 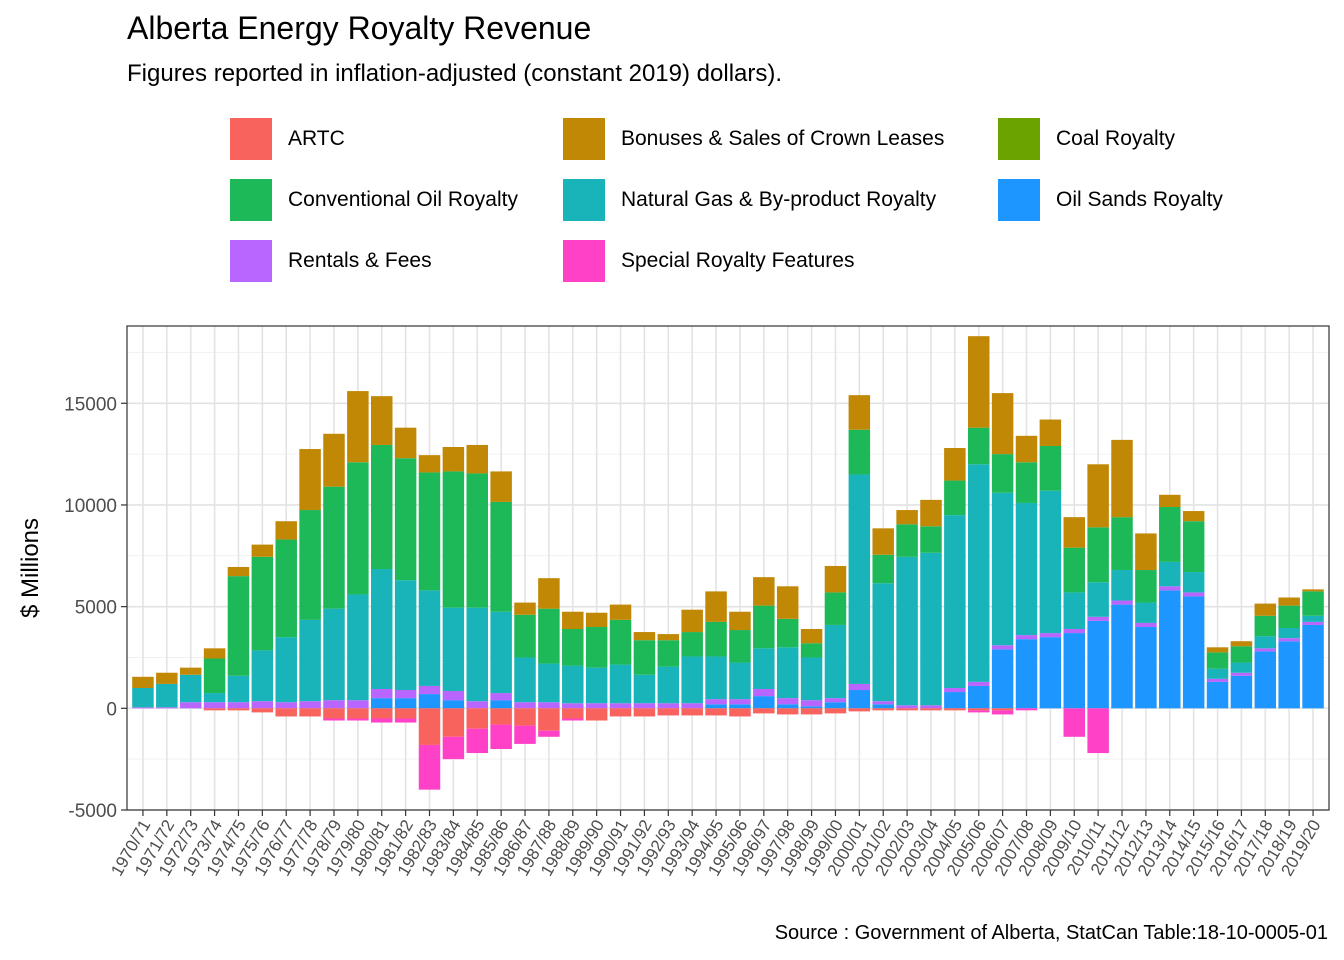 I want to click on legend-label: Bonuses & Sales of Crown Leases, so click(x=783, y=138).